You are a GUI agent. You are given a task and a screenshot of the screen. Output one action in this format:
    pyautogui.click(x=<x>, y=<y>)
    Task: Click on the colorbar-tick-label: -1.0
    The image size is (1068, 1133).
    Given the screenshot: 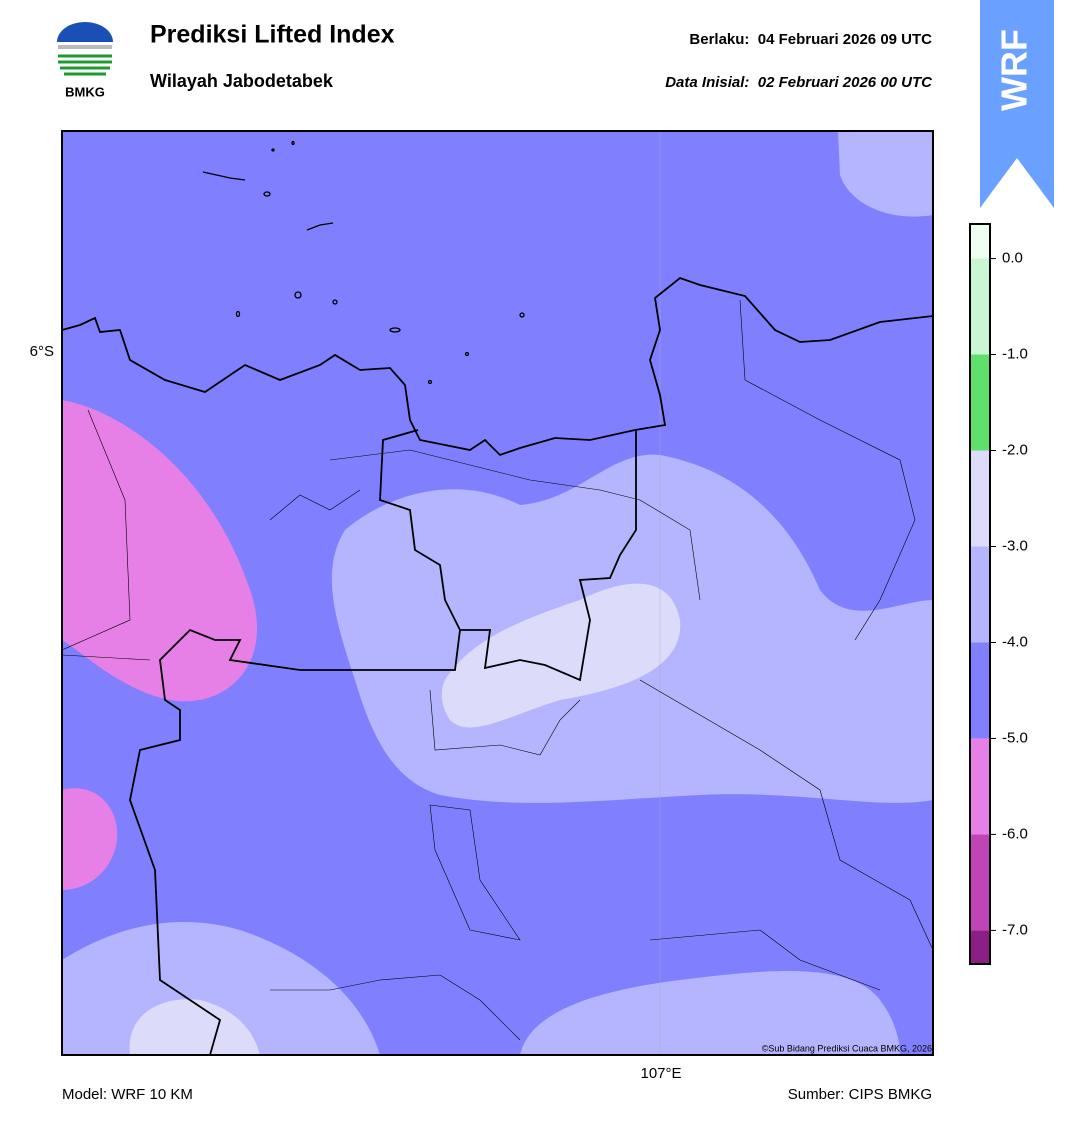 What is the action you would take?
    pyautogui.click(x=1015, y=354)
    